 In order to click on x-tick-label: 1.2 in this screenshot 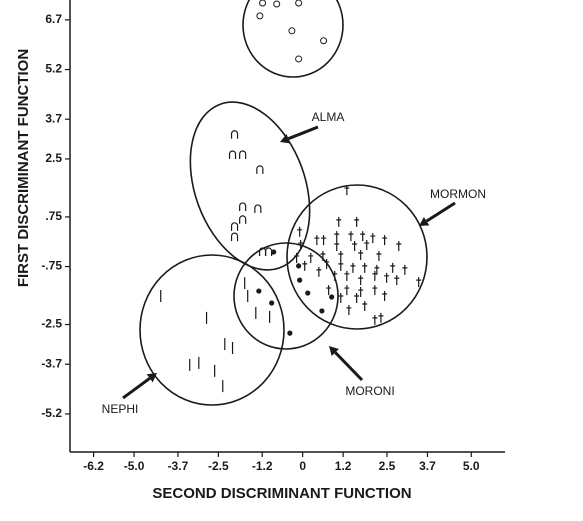, I will do `click(343, 466)`.